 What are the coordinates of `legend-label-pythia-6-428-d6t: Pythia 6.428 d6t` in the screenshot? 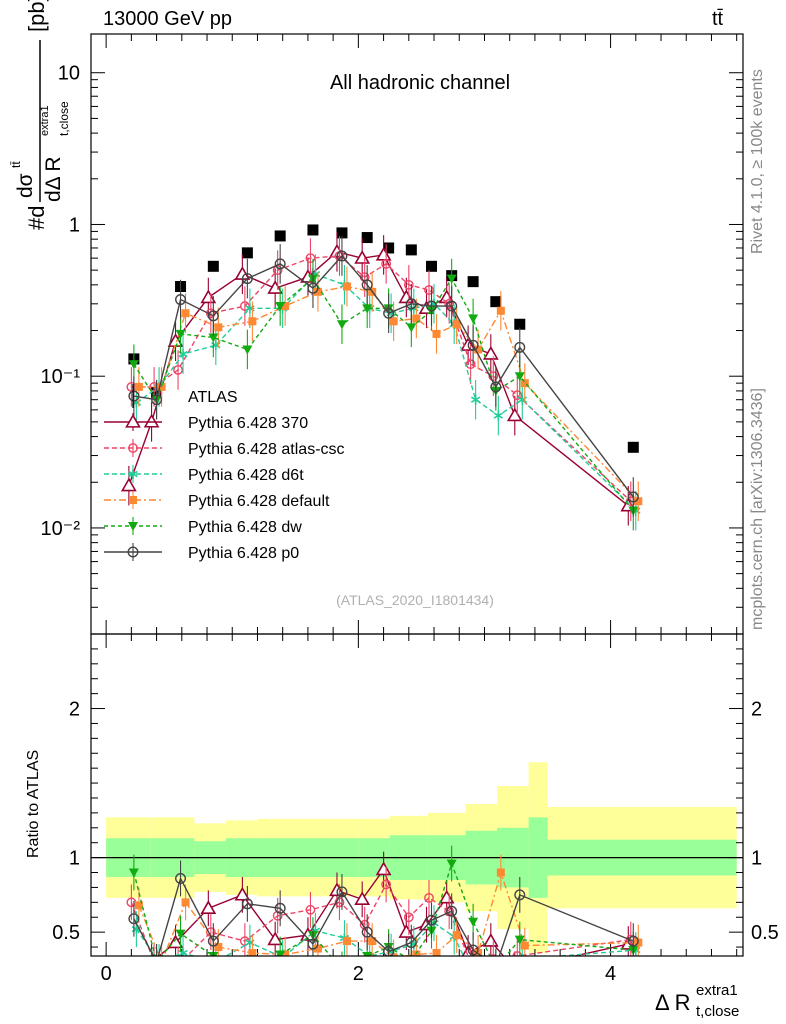 It's located at (246, 475).